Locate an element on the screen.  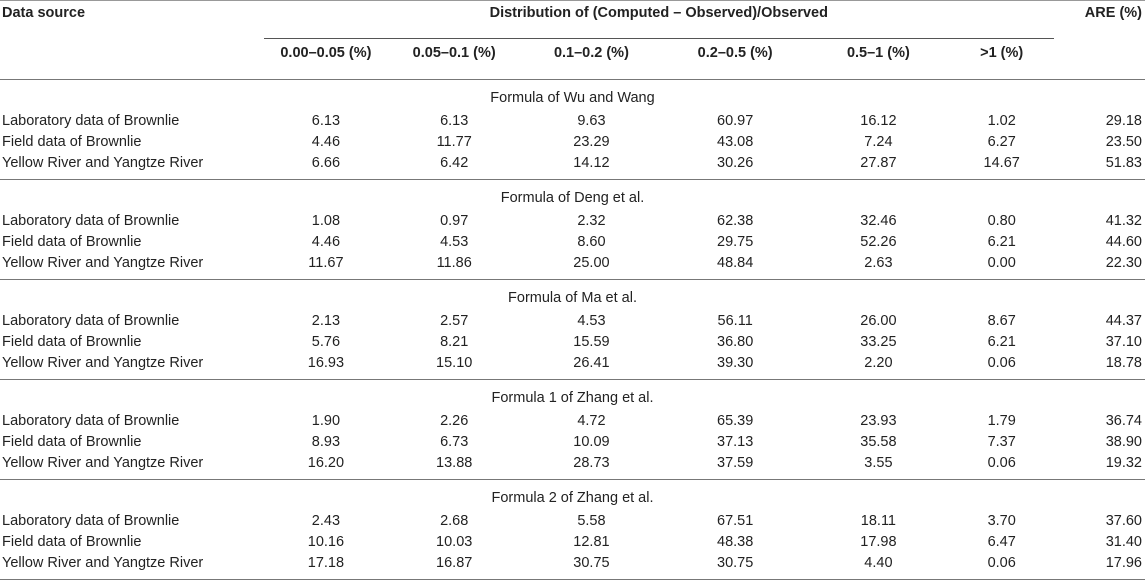
cell-bin-5: 6.27 is located at coordinates (1001, 141).